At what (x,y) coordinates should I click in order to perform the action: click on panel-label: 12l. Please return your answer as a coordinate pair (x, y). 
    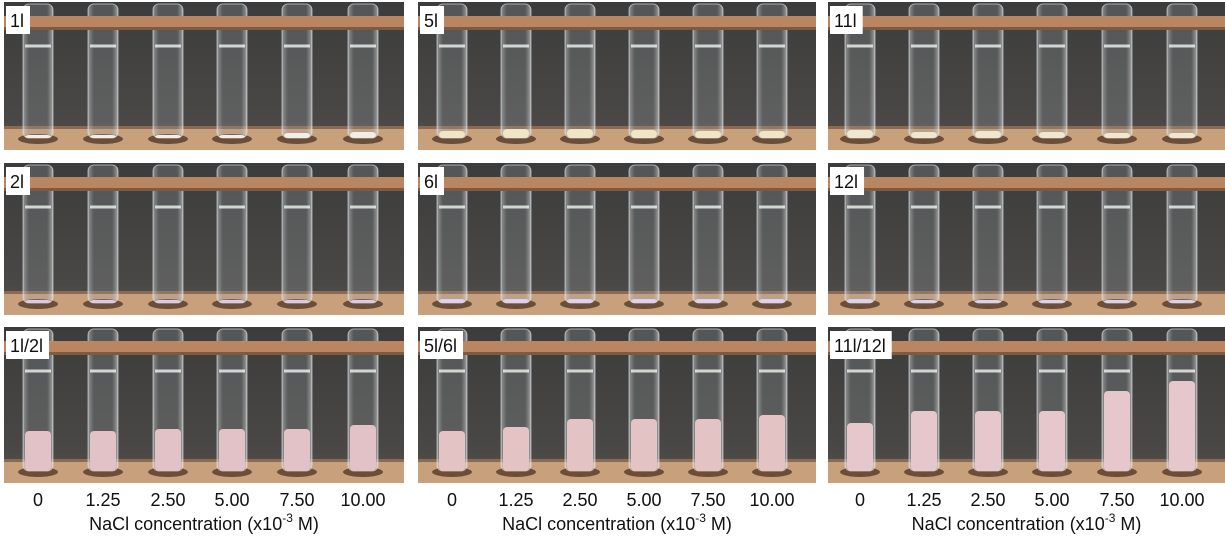
    Looking at the image, I should click on (846, 182).